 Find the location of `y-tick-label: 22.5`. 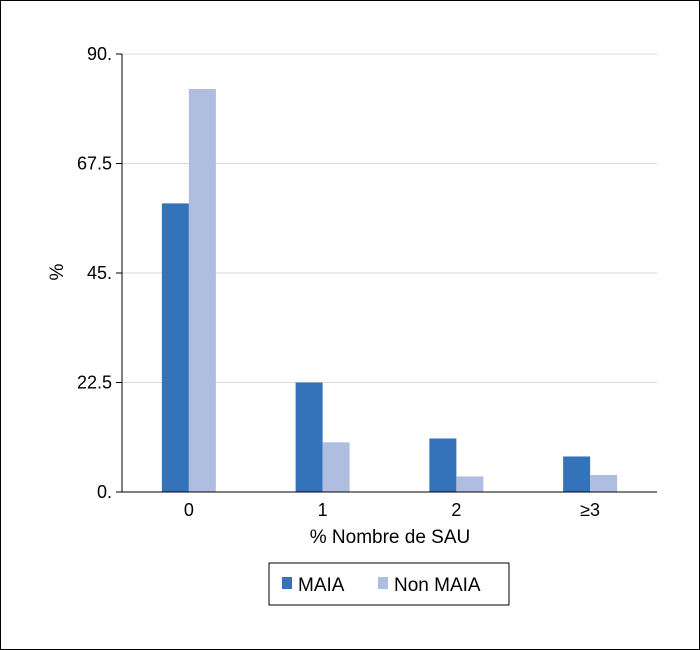

y-tick-label: 22.5 is located at coordinates (94, 383).